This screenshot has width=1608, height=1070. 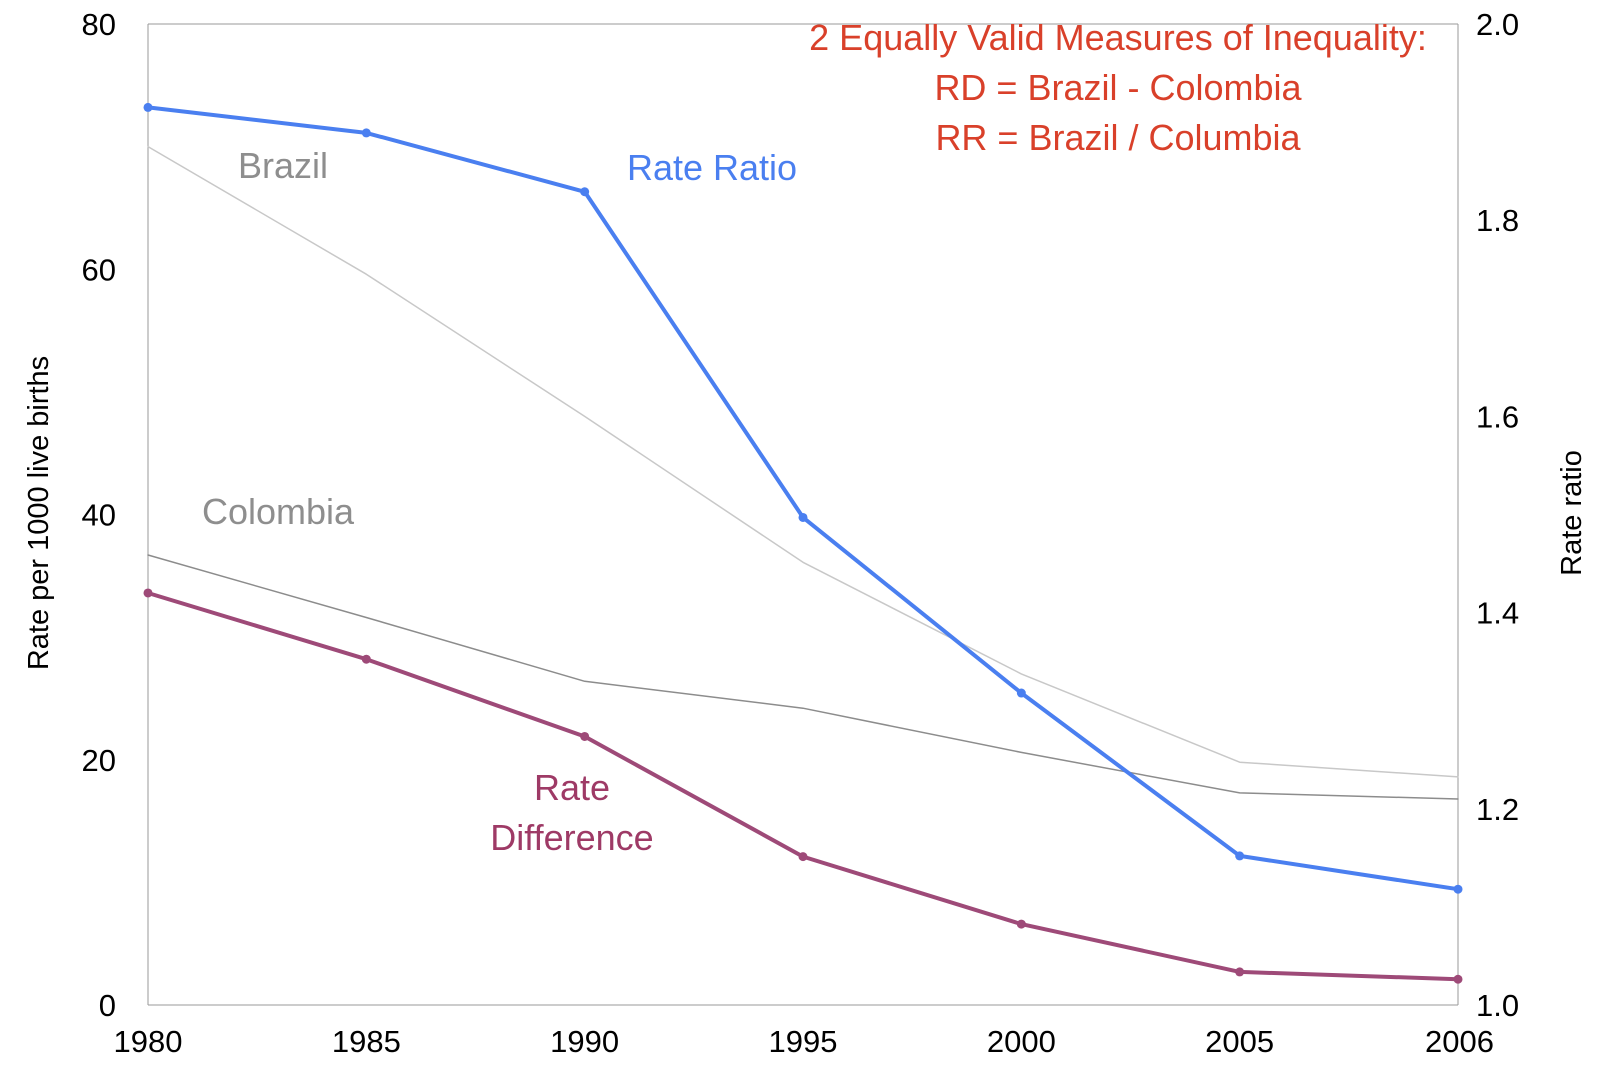 What do you see at coordinates (803, 1041) in the screenshot?
I see `x-tick-label: 1995` at bounding box center [803, 1041].